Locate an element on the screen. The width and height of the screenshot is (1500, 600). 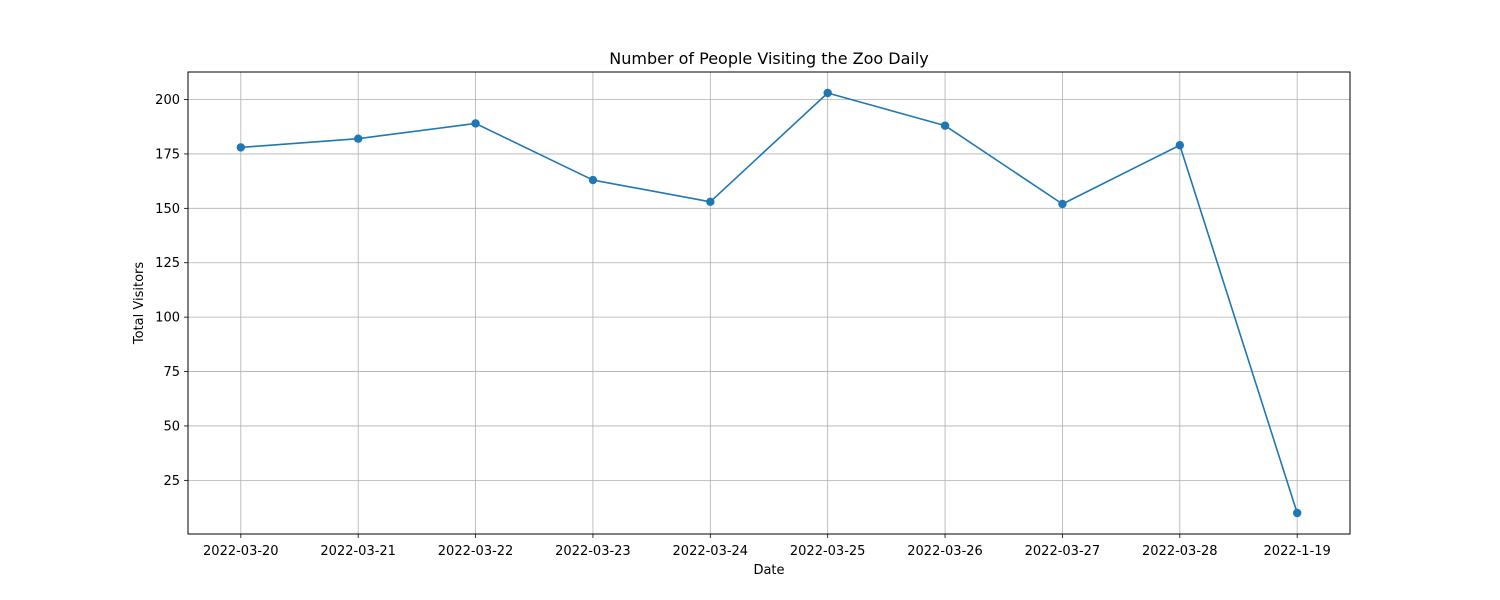
x-tick-label: 2022-03-27 is located at coordinates (1063, 551).